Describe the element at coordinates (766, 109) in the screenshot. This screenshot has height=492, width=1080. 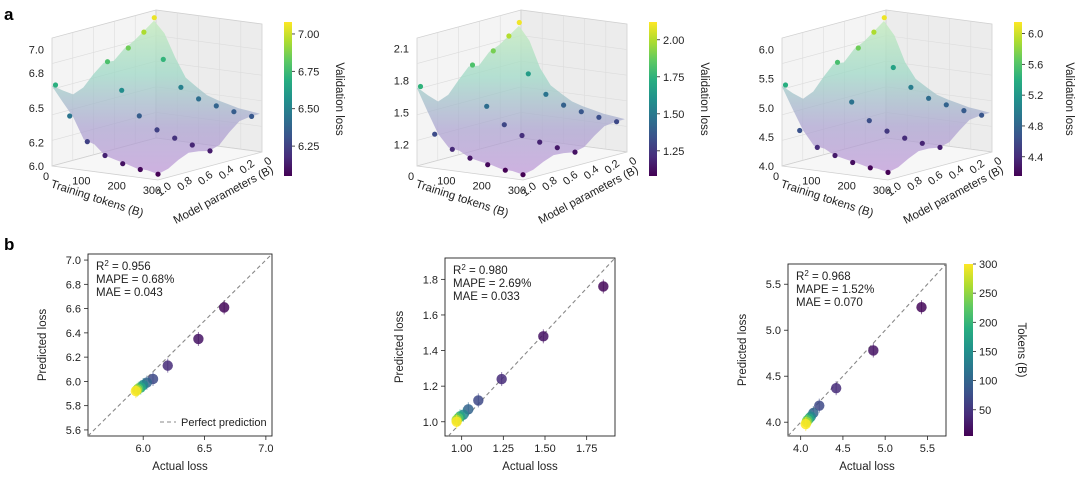
I see `z-tick-label: 5.0` at that location.